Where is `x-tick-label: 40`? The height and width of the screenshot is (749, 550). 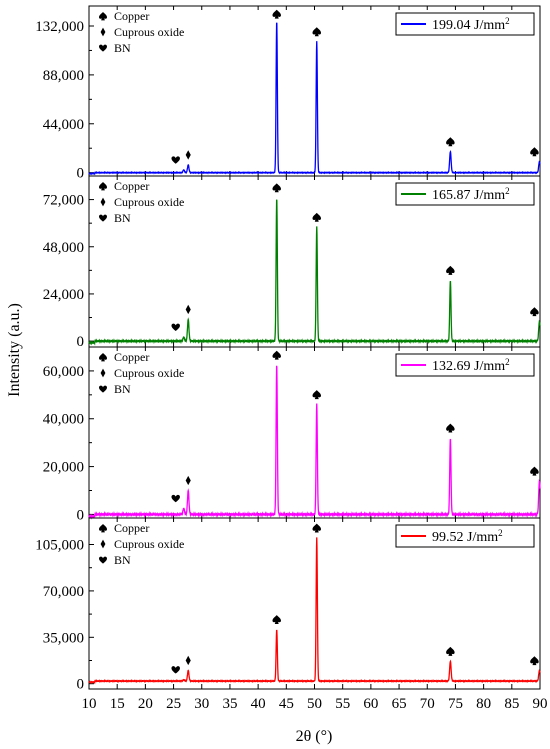
x-tick-label: 40 is located at coordinates (258, 704).